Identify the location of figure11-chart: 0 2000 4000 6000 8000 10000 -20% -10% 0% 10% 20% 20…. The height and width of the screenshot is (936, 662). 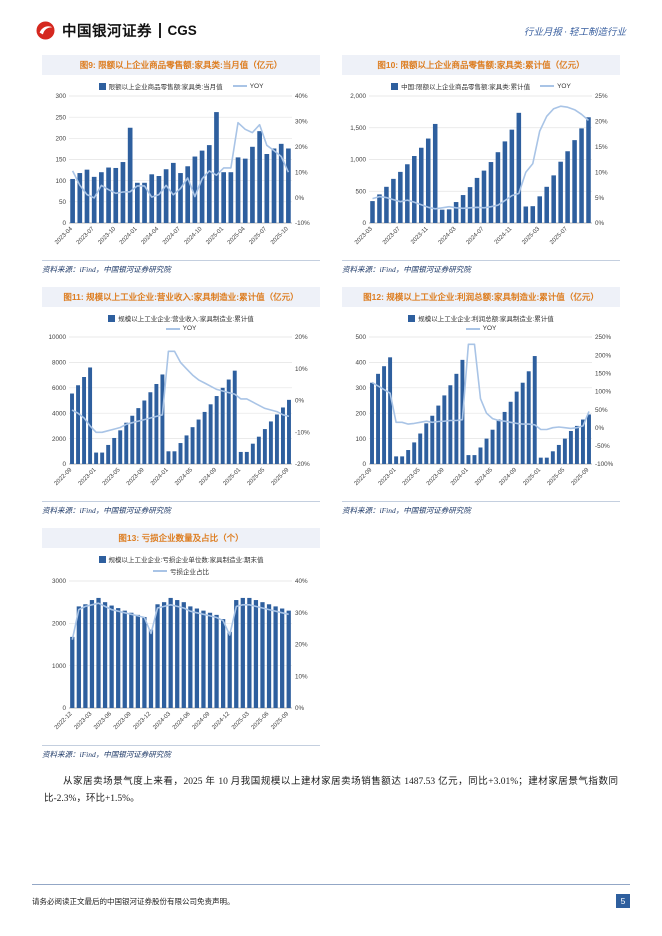
(181, 415).